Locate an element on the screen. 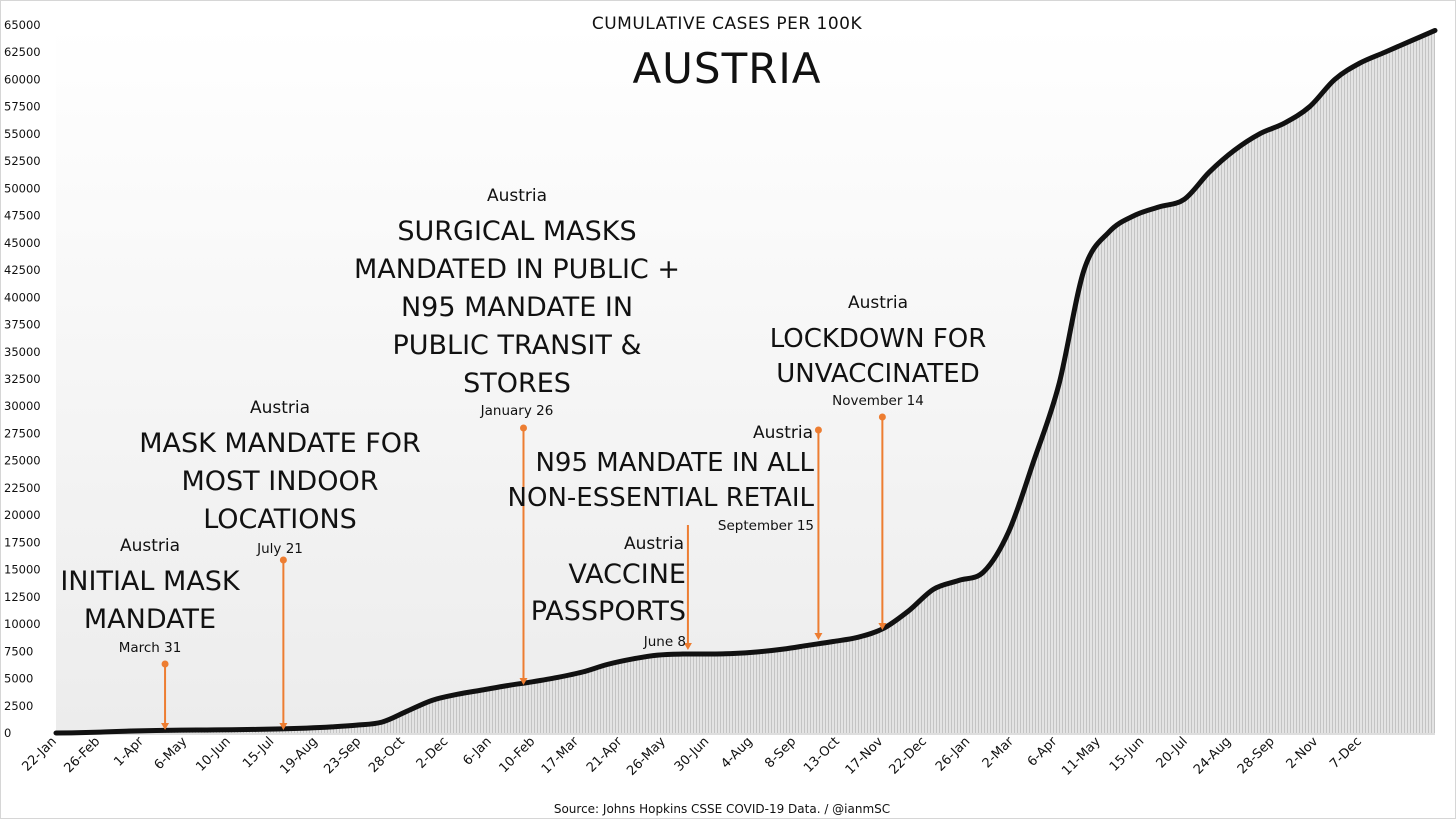  annotation-text: MANDATED IN PUBLIC + is located at coordinates (517, 269).